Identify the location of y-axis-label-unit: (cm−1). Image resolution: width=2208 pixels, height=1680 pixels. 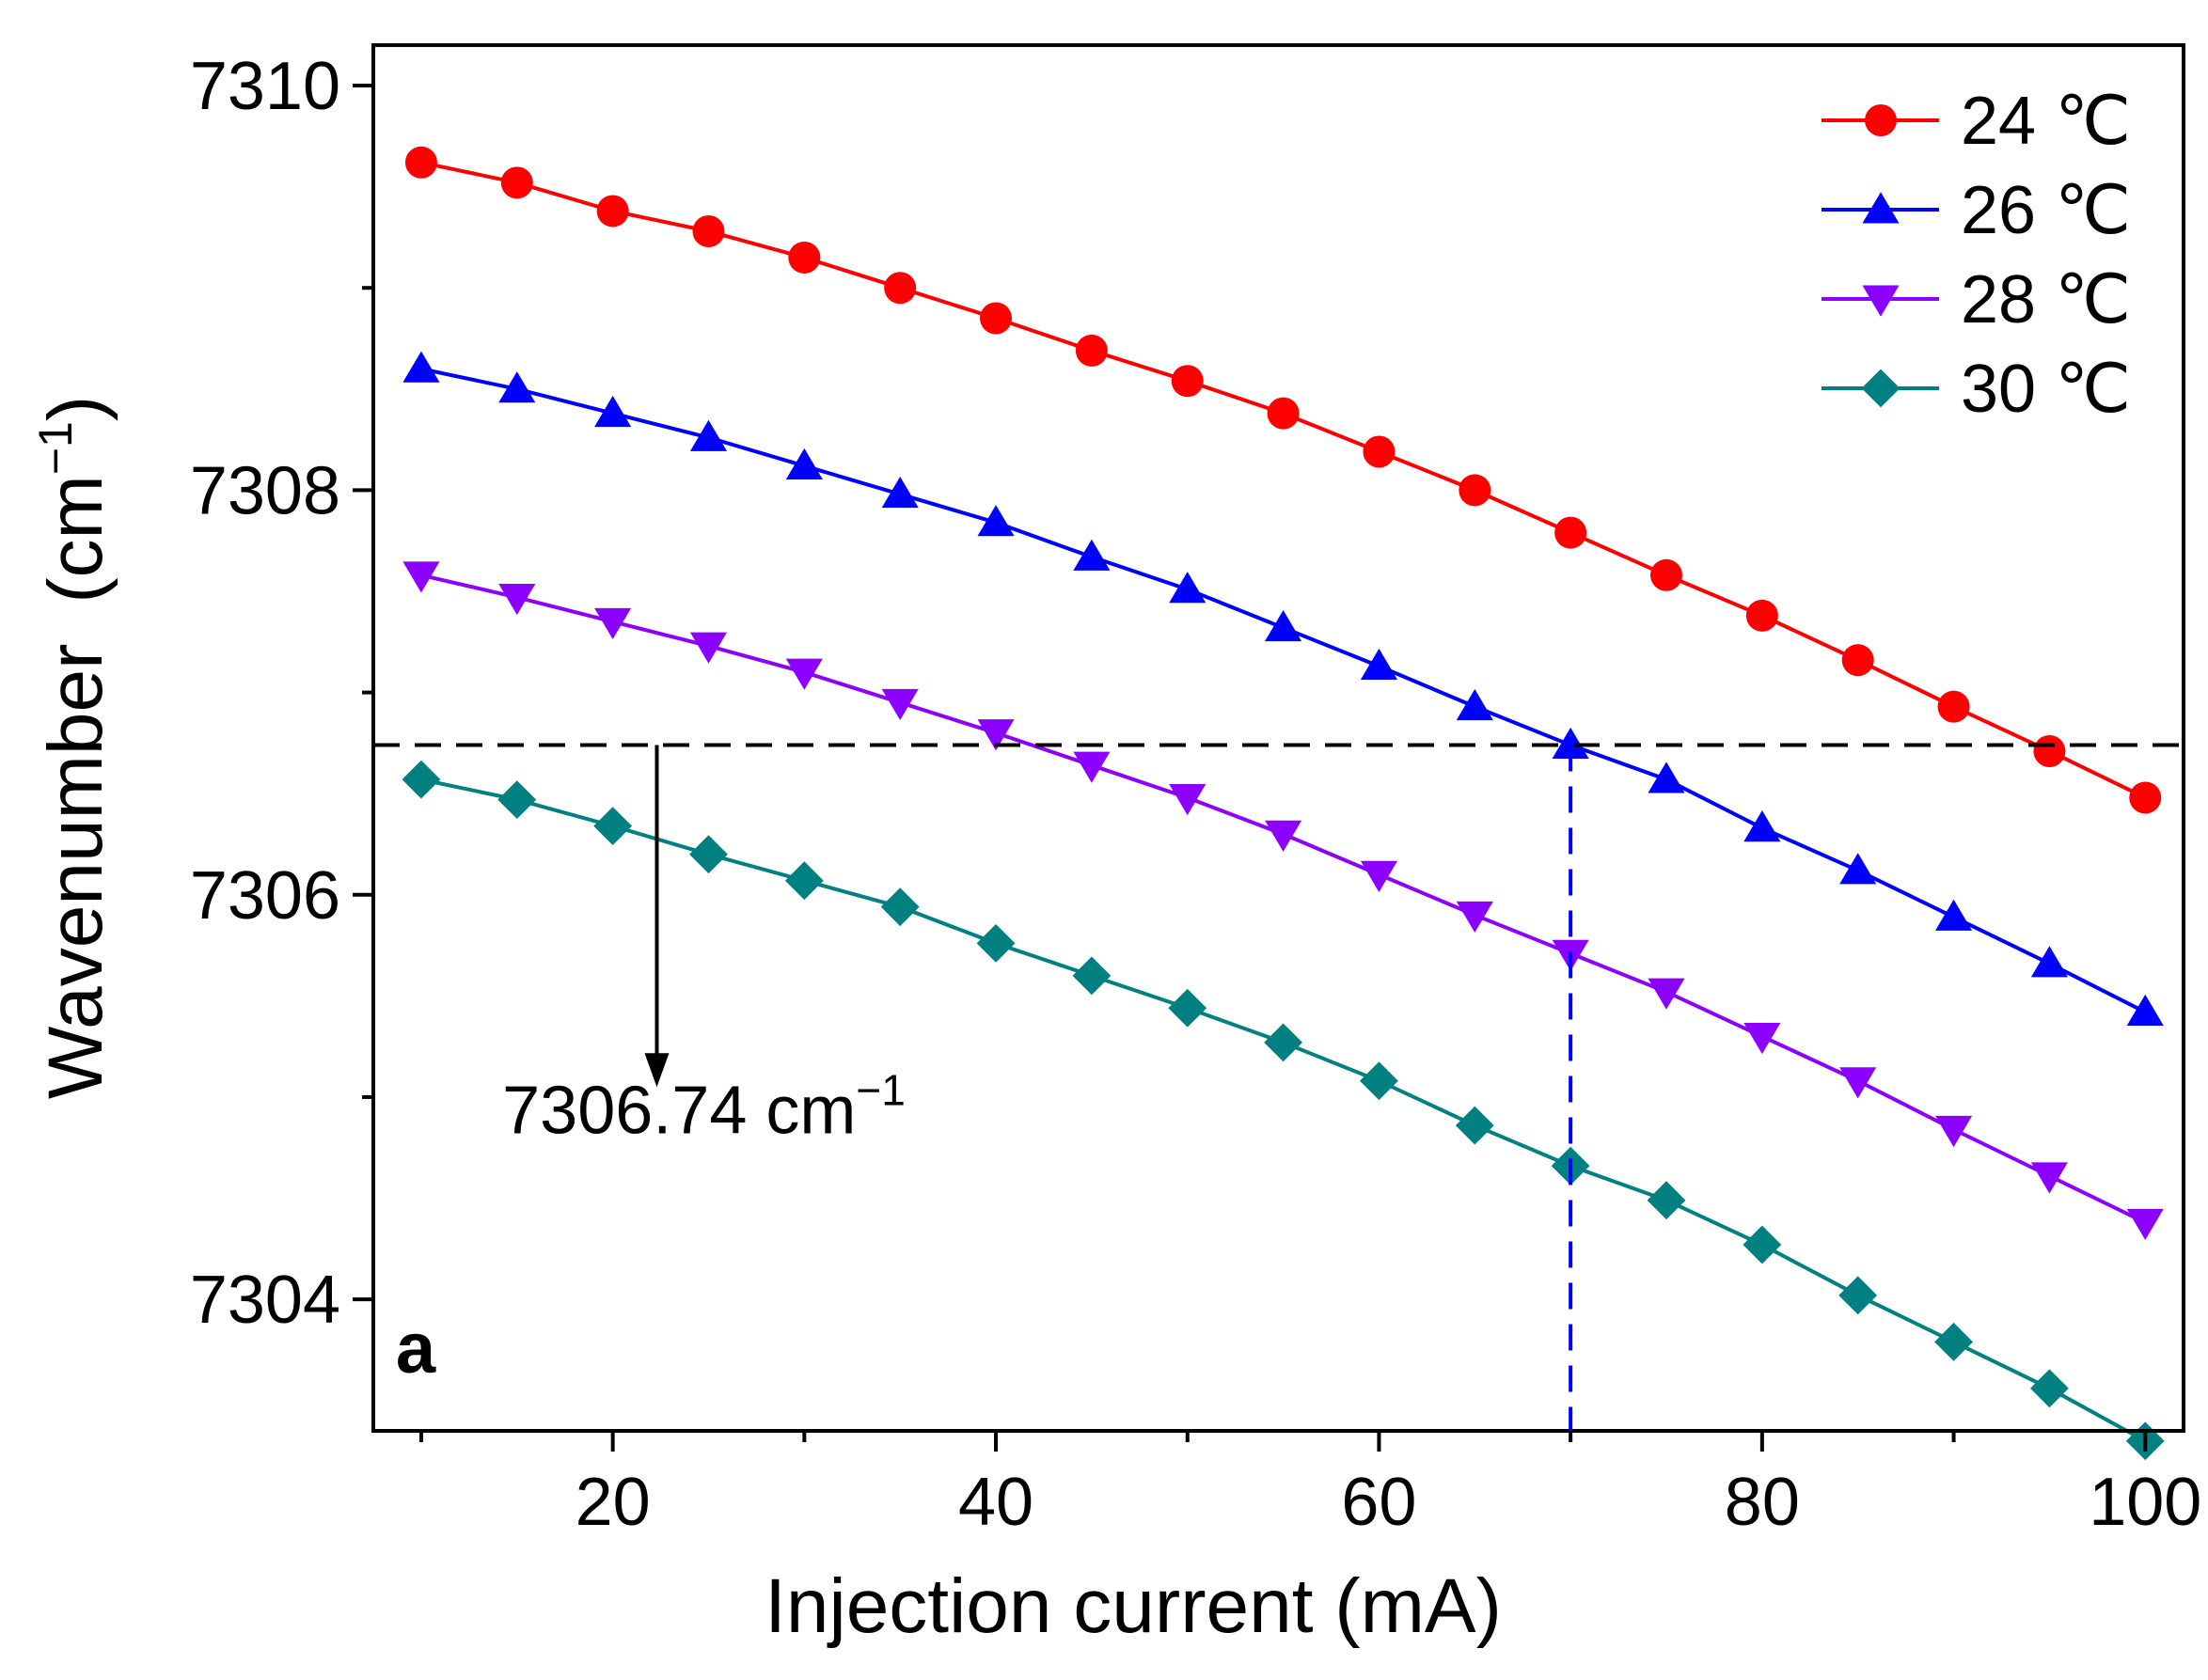
(73, 500).